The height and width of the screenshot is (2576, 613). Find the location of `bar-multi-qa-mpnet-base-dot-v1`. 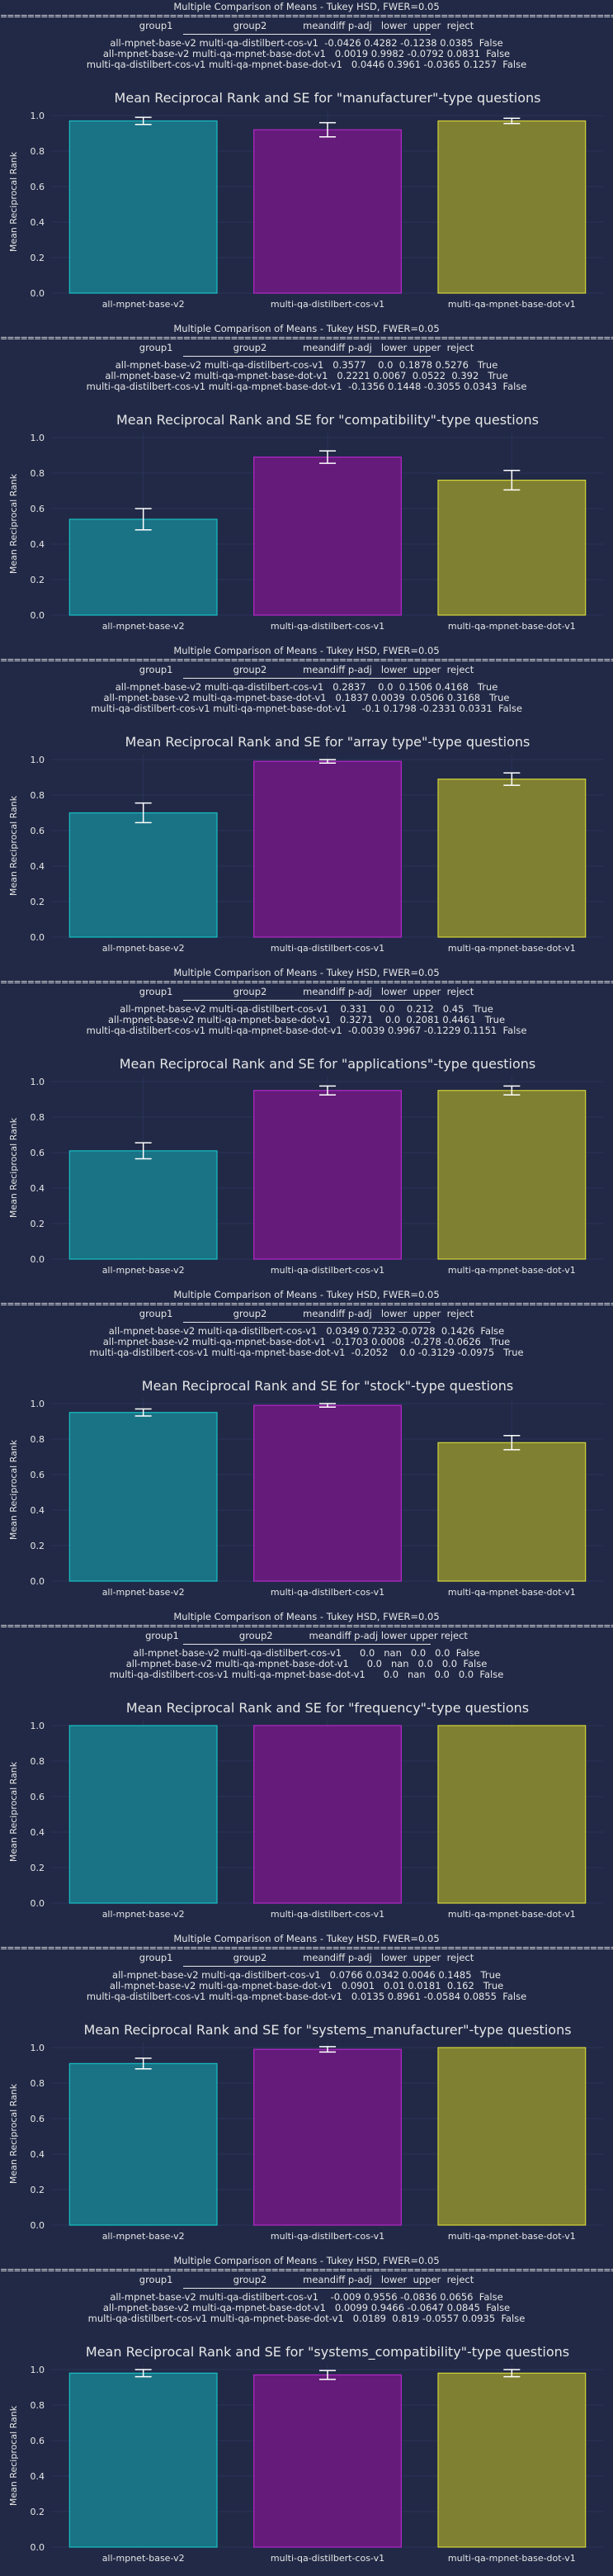

bar-multi-qa-mpnet-base-dot-v1 is located at coordinates (512, 858).